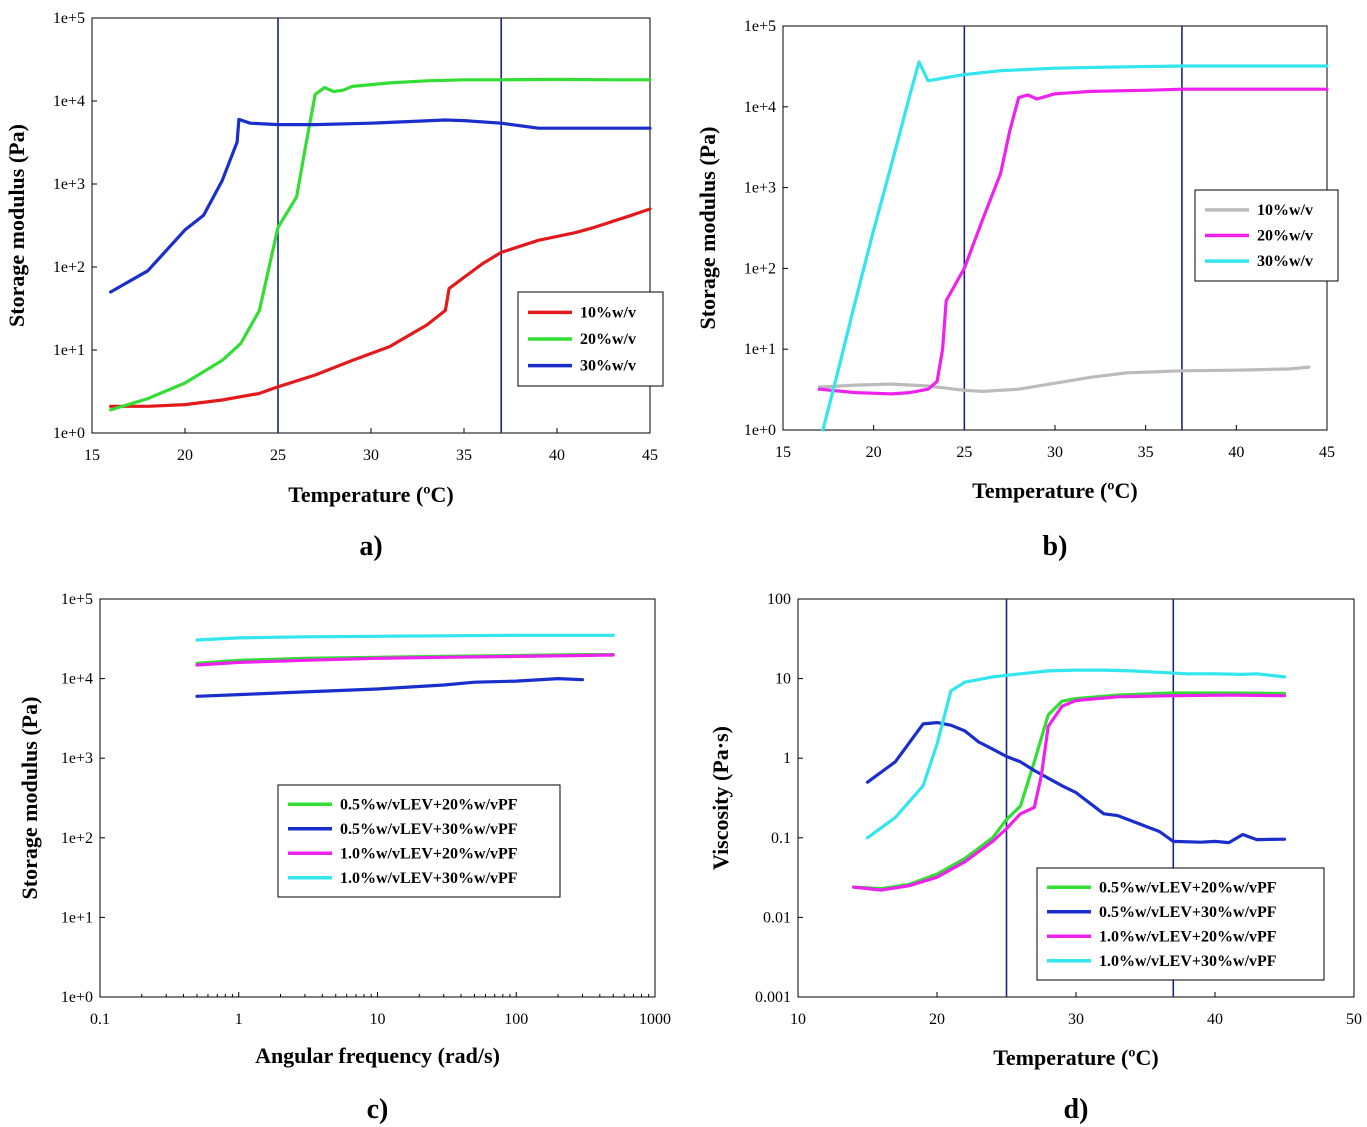 The image size is (1367, 1127). Describe the element at coordinates (69, 18) in the screenshot. I see `panel-a-y-tick-label: 1e+5` at that location.